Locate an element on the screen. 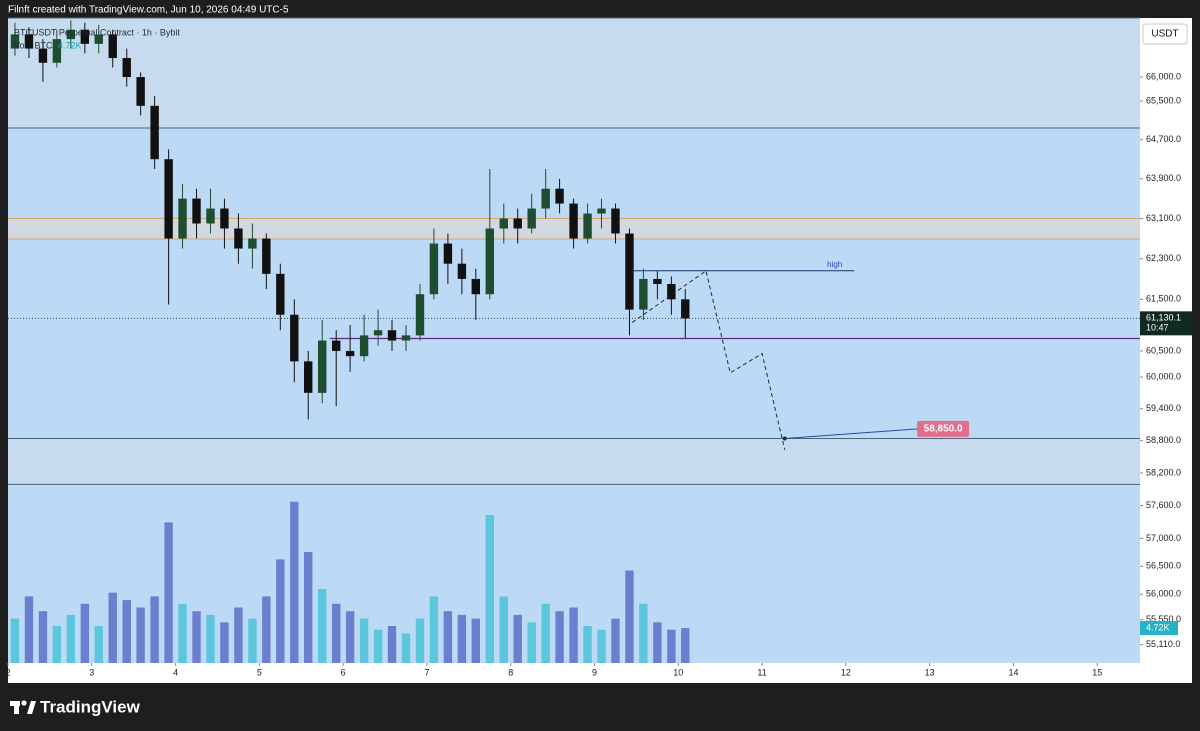 The image size is (1200, 731). x-tick-label: 13 is located at coordinates (930, 672).